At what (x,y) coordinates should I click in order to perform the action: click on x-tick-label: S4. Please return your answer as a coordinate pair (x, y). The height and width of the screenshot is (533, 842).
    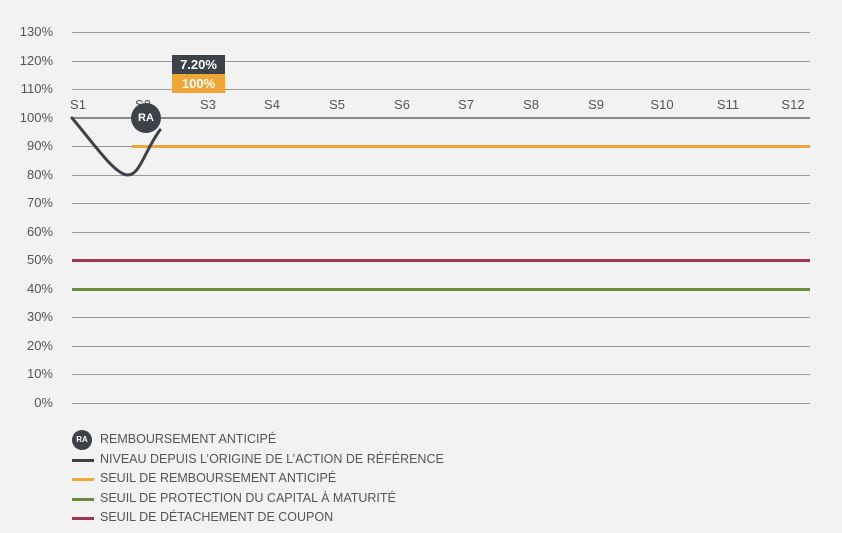
    Looking at the image, I should click on (272, 104).